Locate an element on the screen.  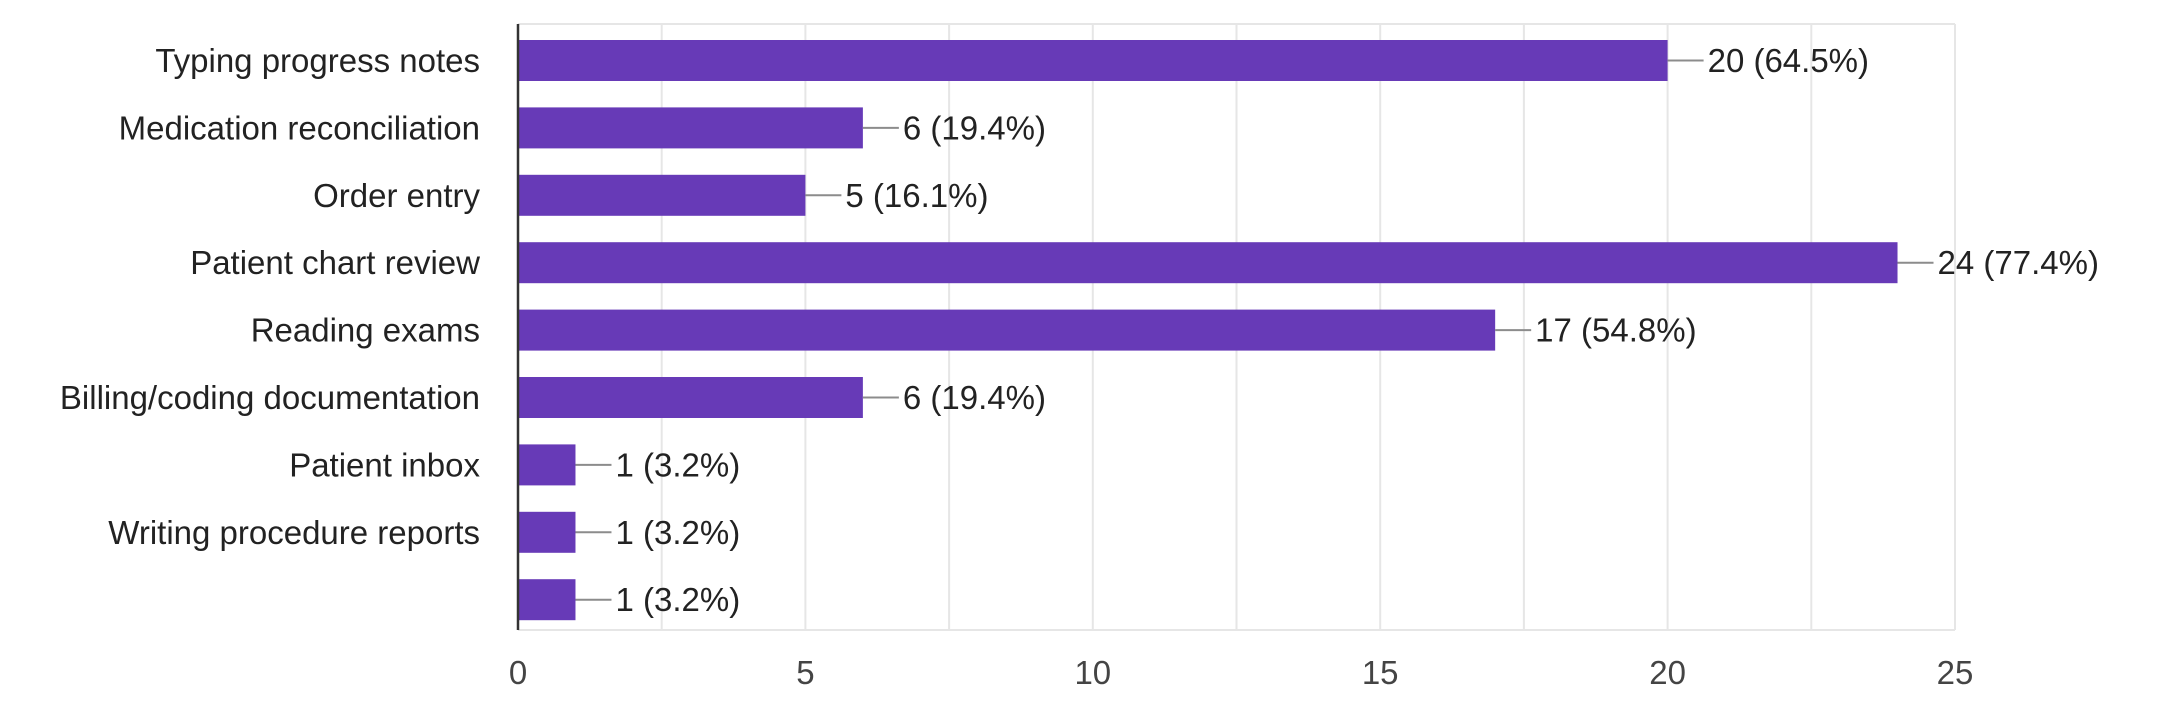
x-tick-label-15: 15 is located at coordinates (1380, 672).